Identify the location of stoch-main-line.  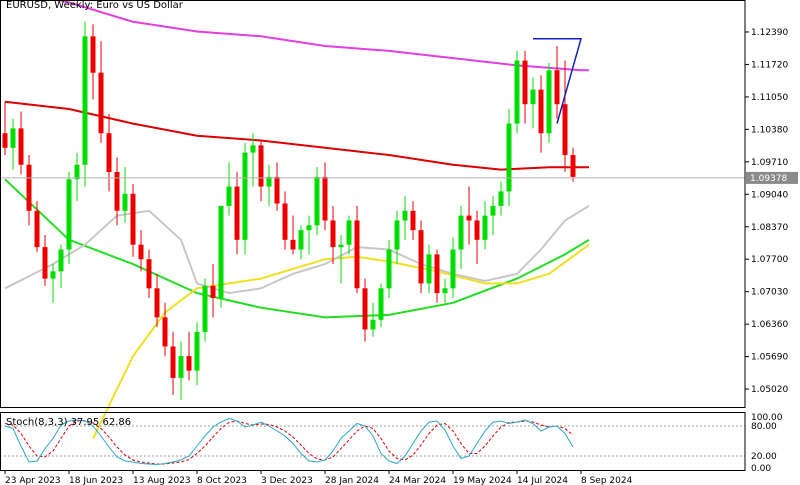
(289, 441).